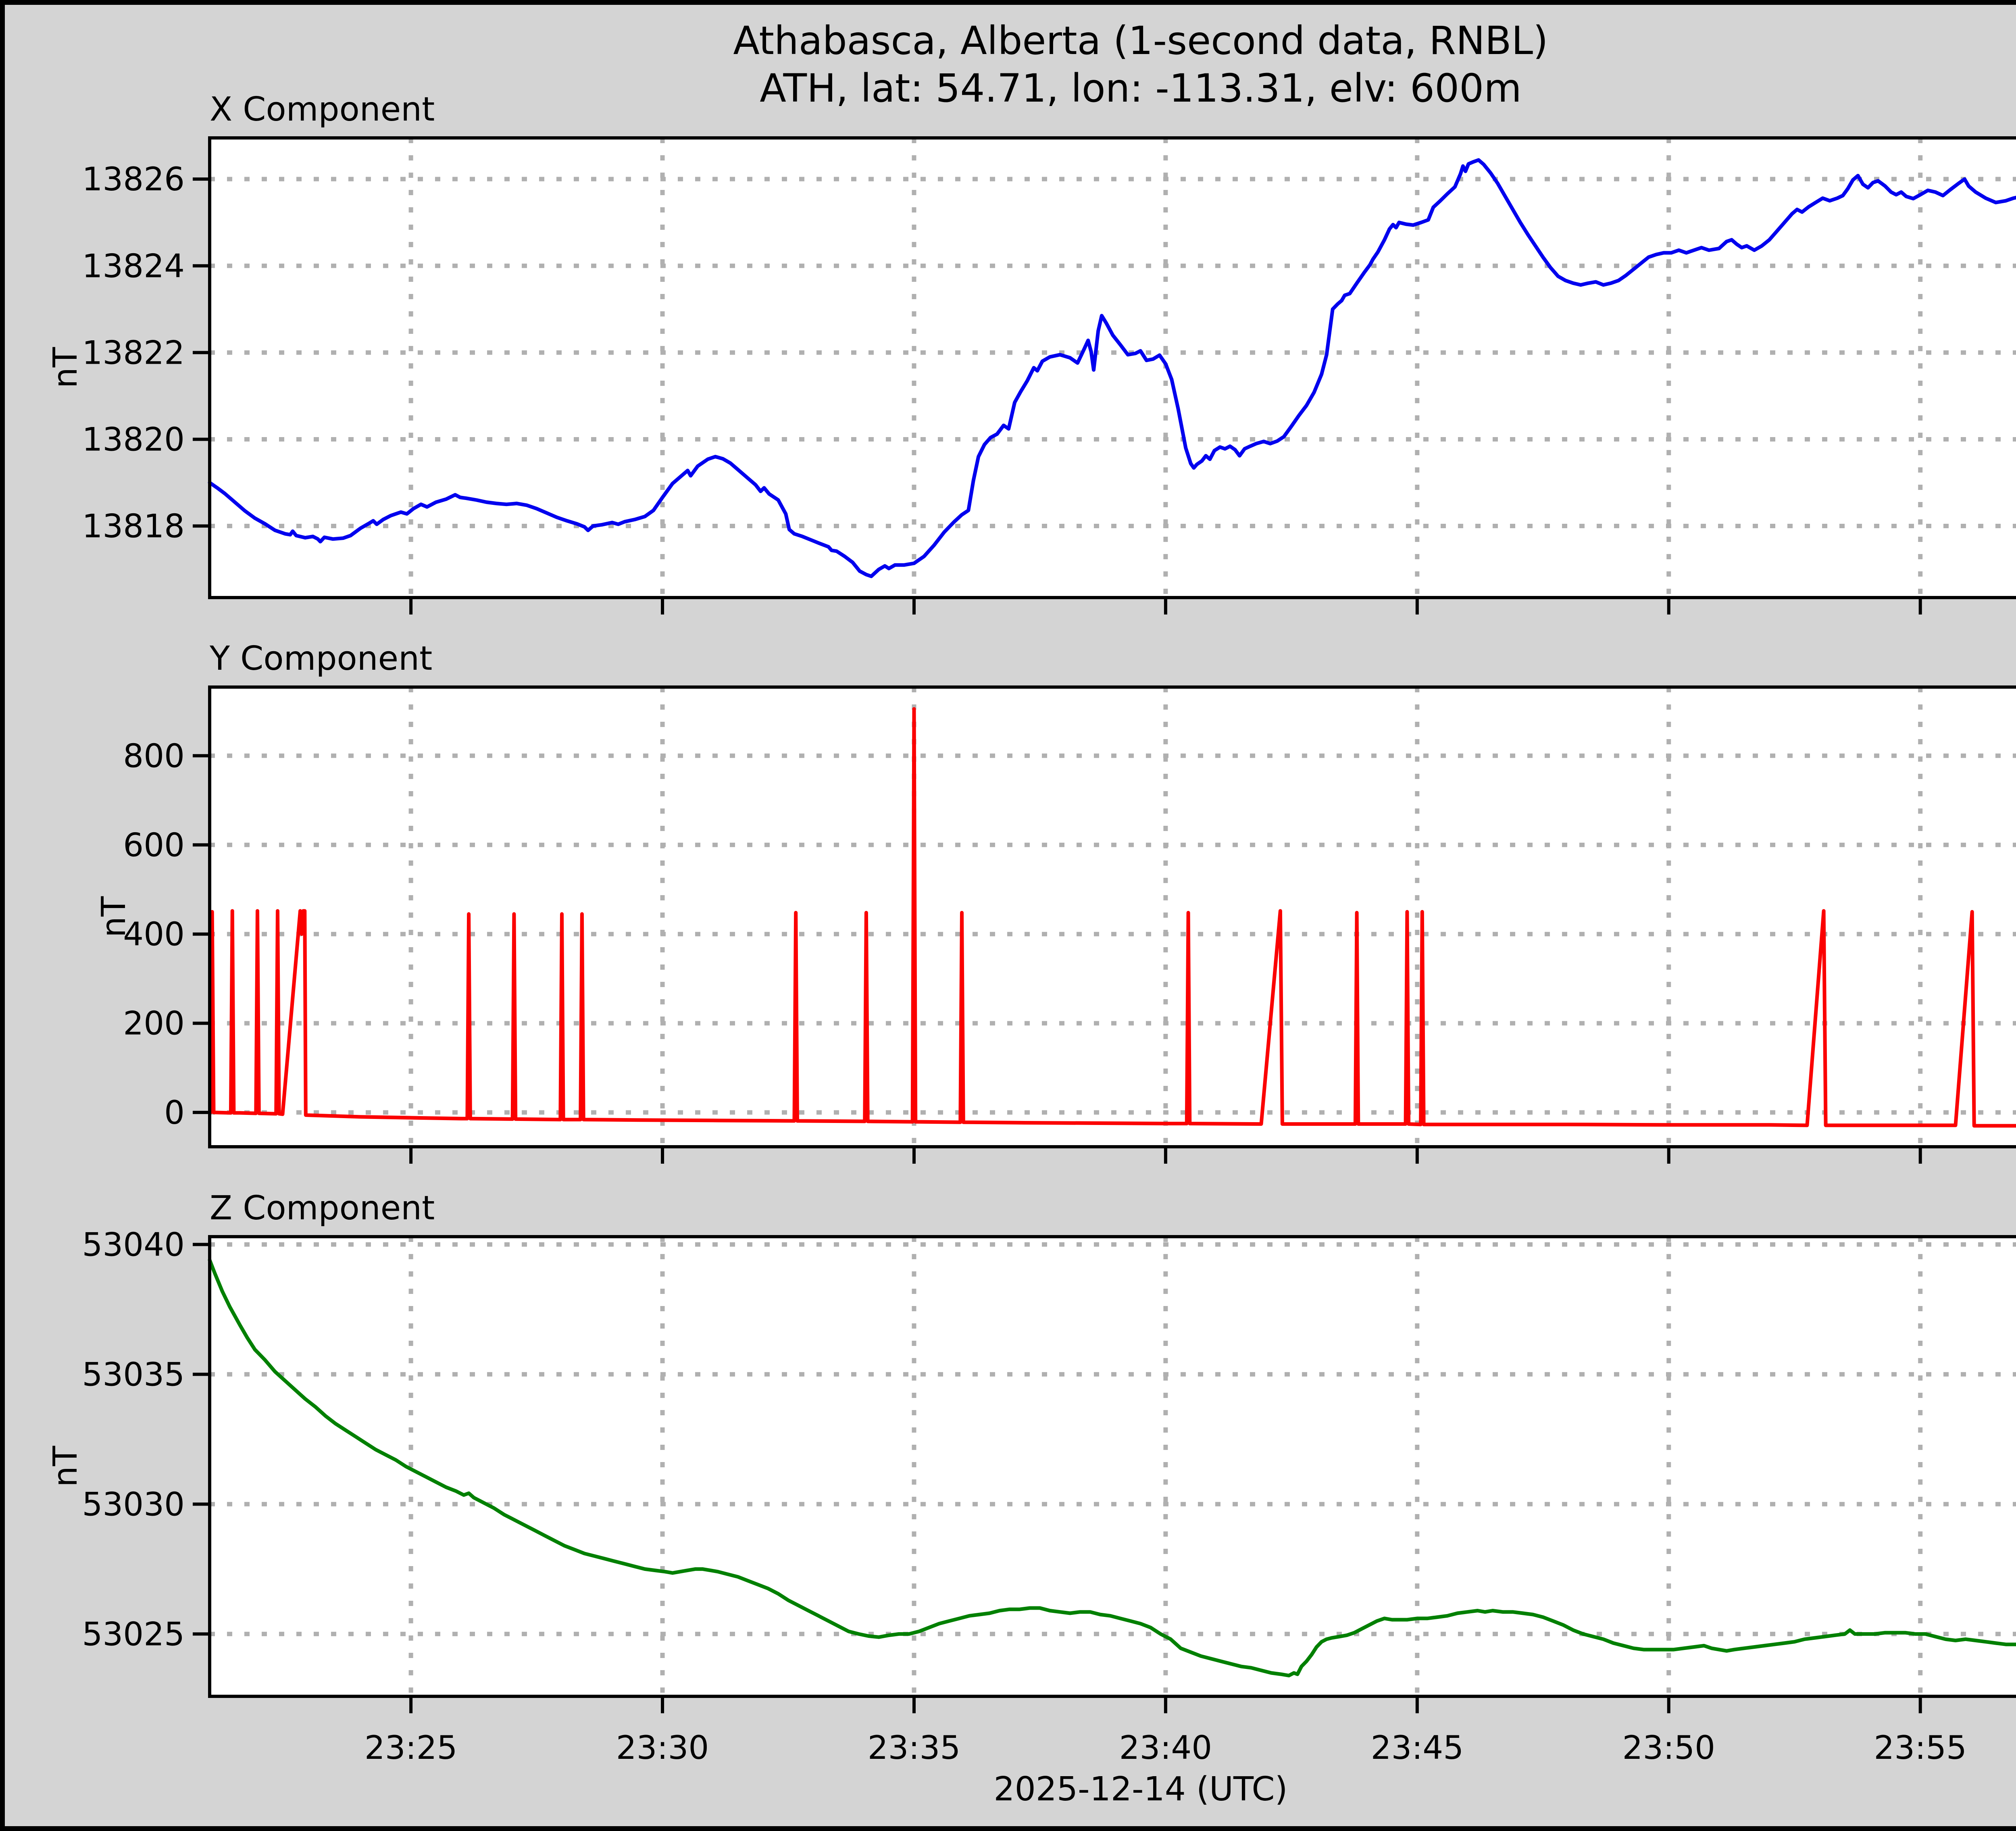 This screenshot has height=1831, width=2016. Describe the element at coordinates (1140, 1789) in the screenshot. I see `xaxis-label: 2025-12-14 (UTC)` at that location.